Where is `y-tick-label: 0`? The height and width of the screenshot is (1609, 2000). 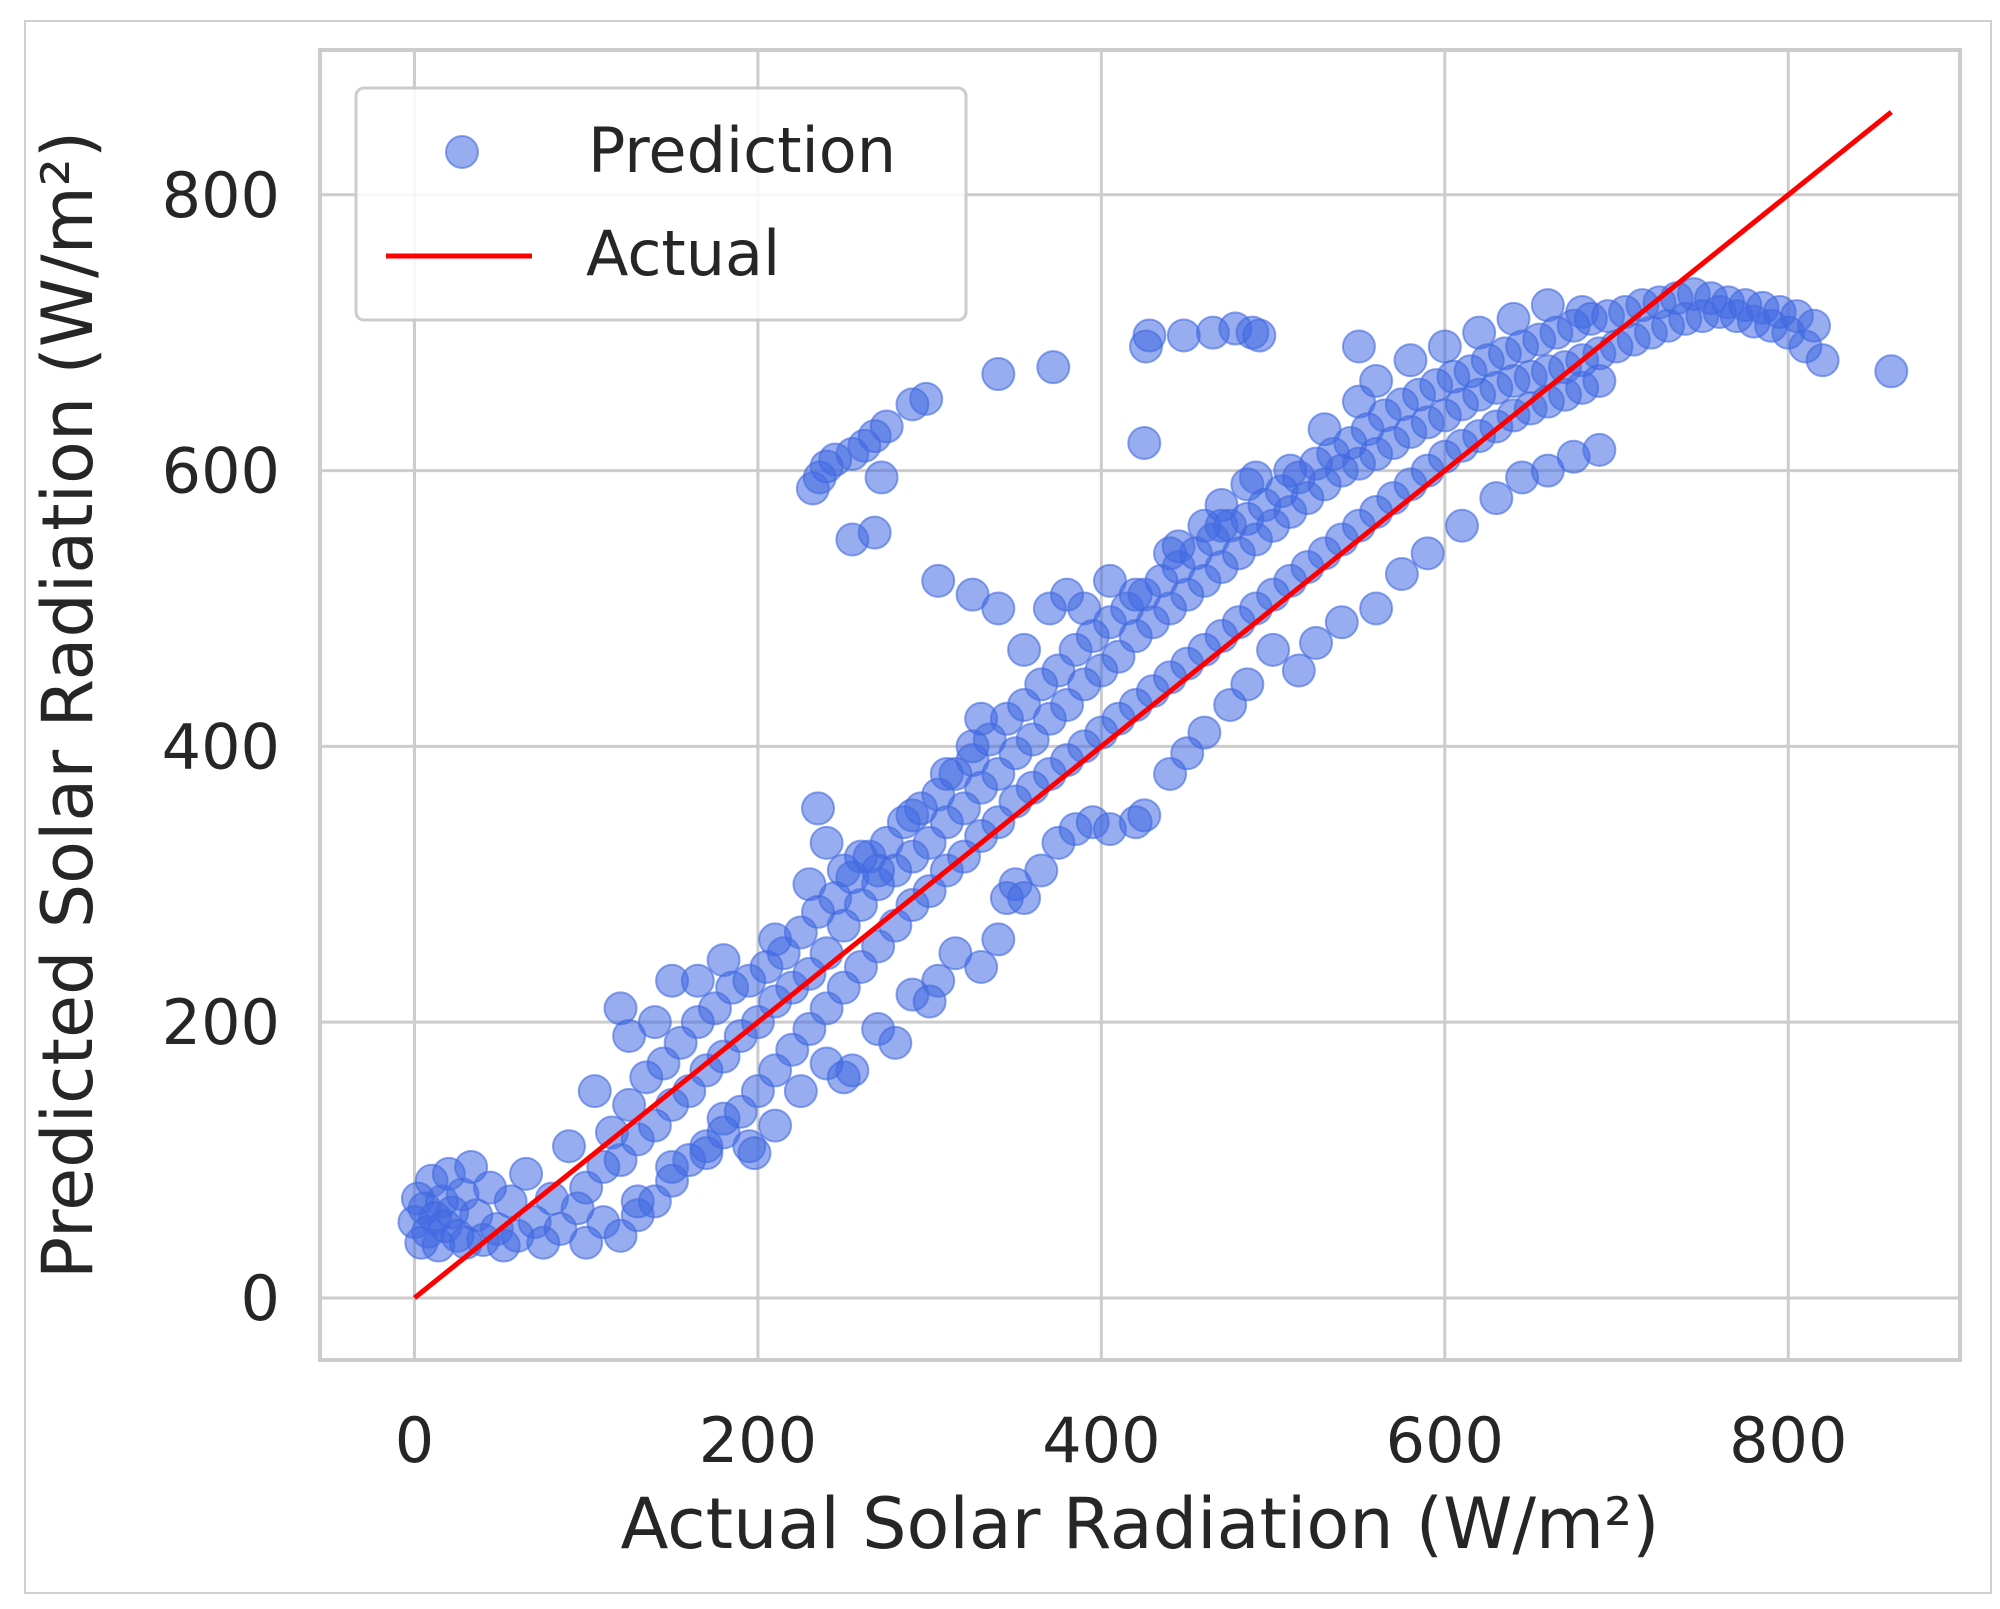 y-tick-label: 0 is located at coordinates (260, 1298).